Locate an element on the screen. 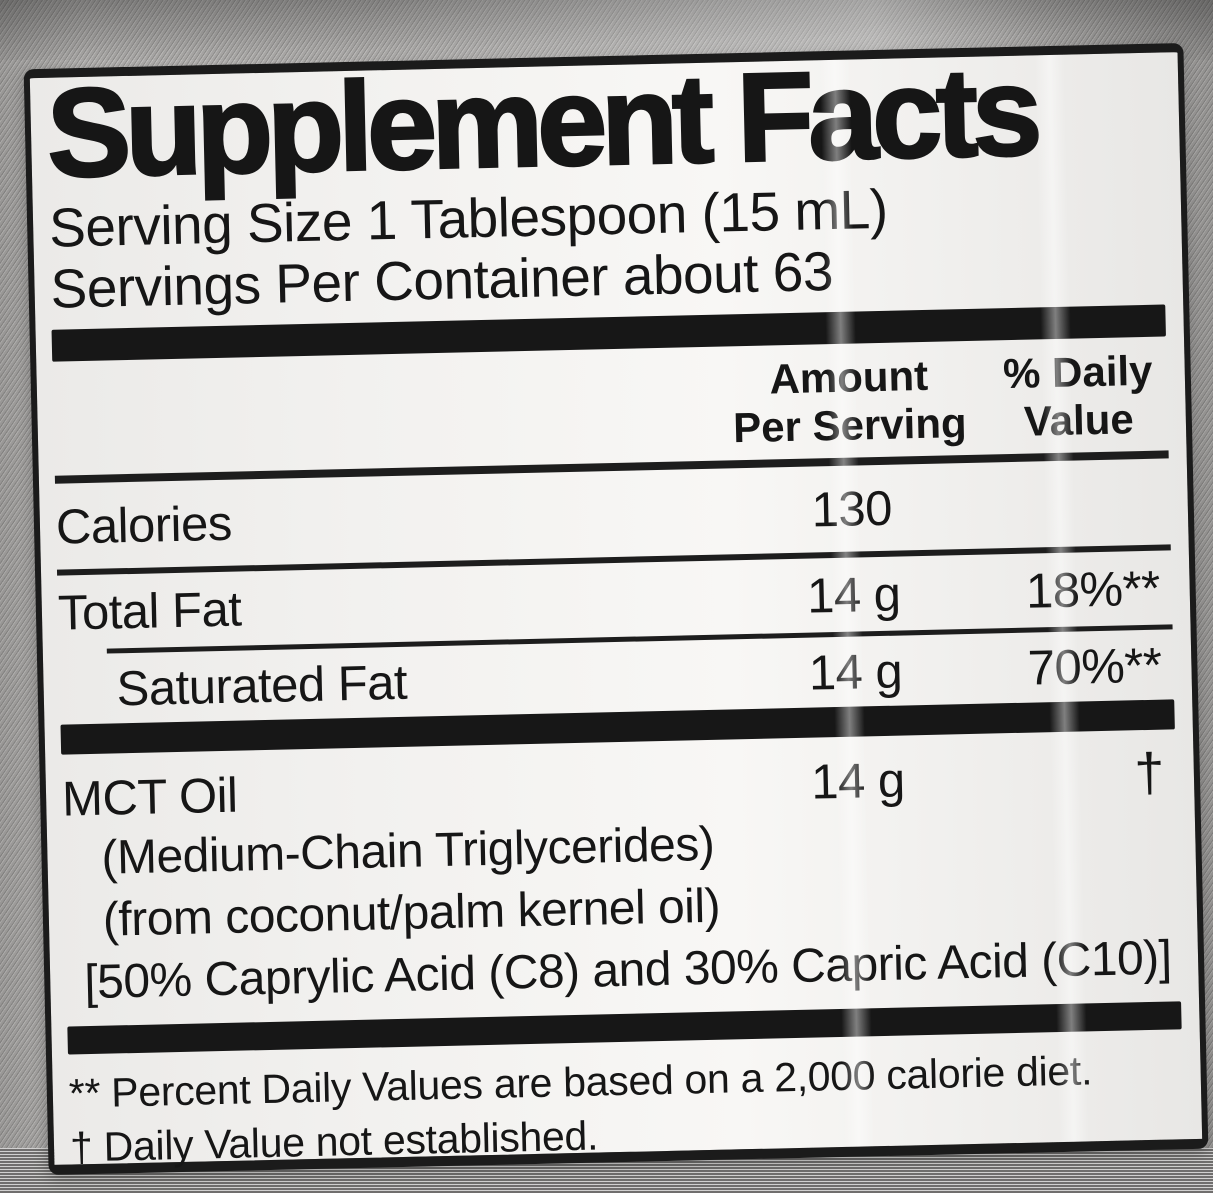  panel-title: Supplement Facts is located at coordinates (541, 122).